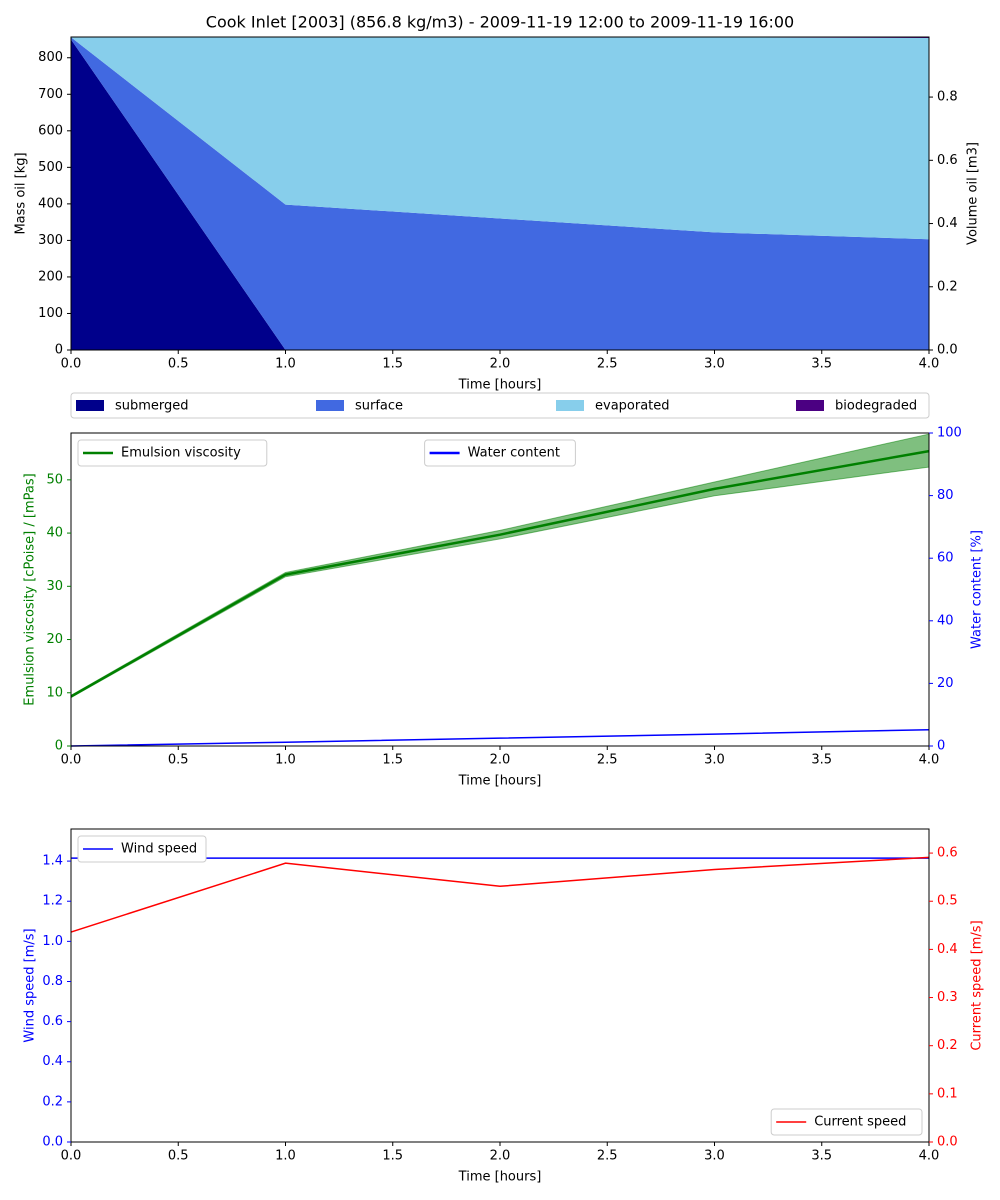  Describe the element at coordinates (152, 406) in the screenshot. I see `legend-label: submerged` at that location.